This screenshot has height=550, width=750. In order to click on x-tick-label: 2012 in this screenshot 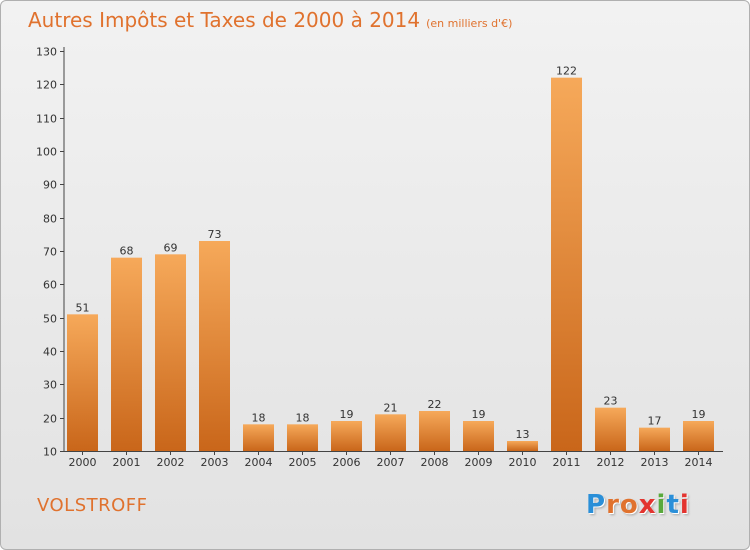, I will do `click(611, 462)`.